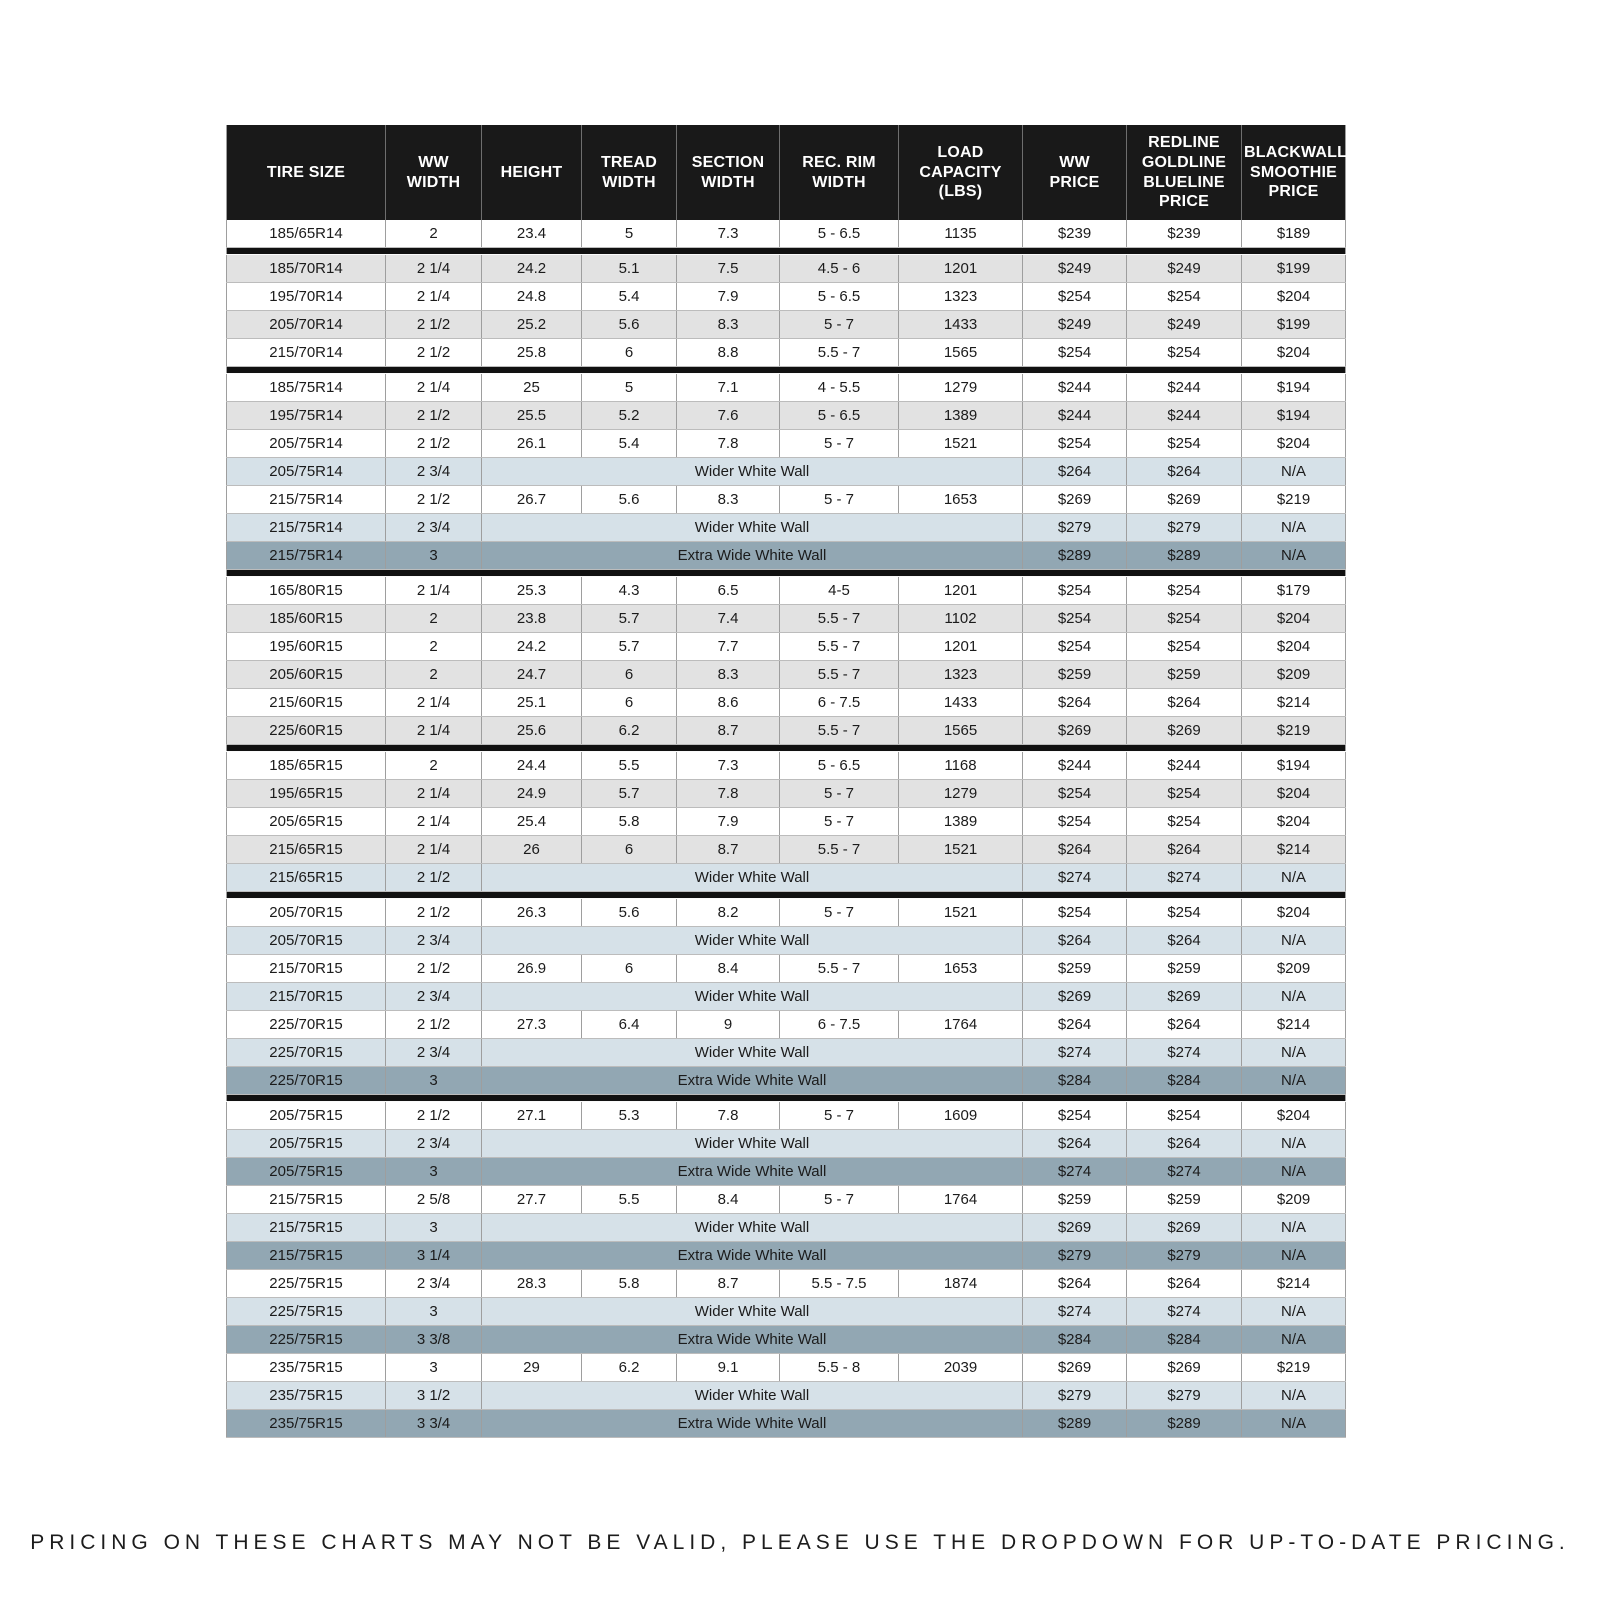 This screenshot has width=1600, height=1600. What do you see at coordinates (786, 1227) in the screenshot?
I see `table-row: 215/75R15 3 Wider White Wall $269 $269 N/A` at bounding box center [786, 1227].